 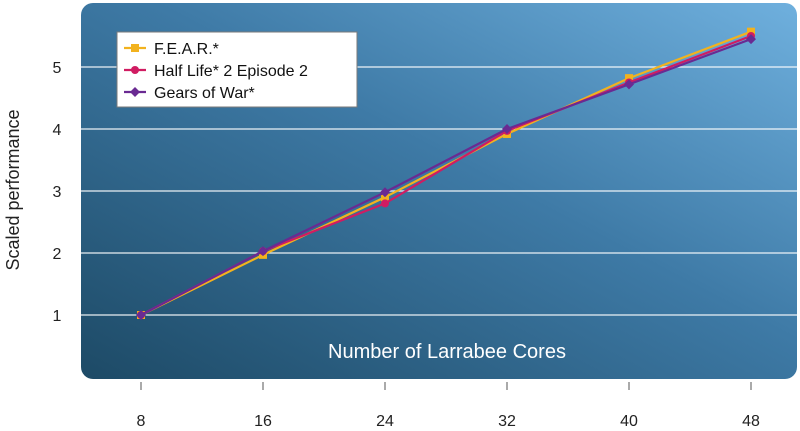 I want to click on y-axis-title: Scaled performance, so click(x=13, y=189).